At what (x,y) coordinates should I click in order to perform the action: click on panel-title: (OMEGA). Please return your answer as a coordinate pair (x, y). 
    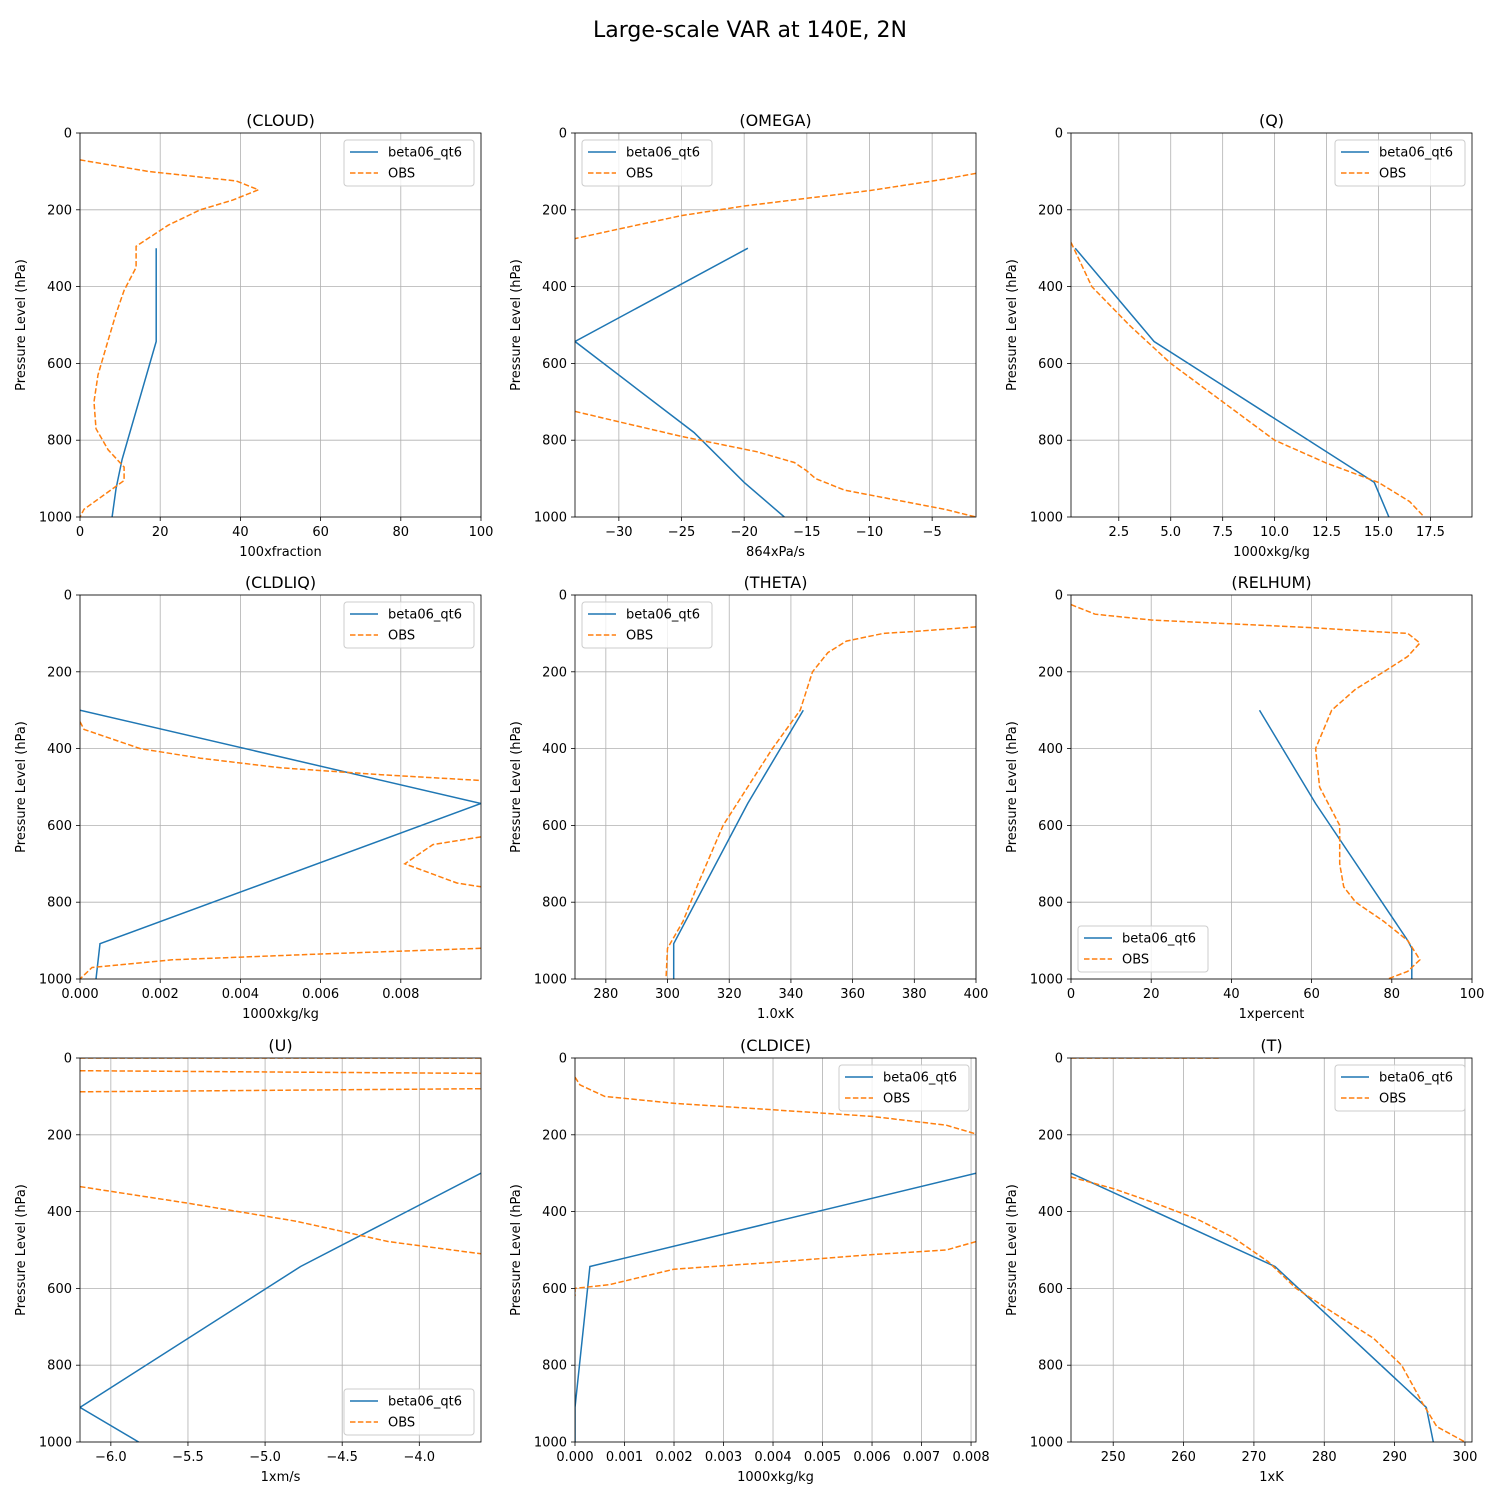
    Looking at the image, I should click on (775, 120).